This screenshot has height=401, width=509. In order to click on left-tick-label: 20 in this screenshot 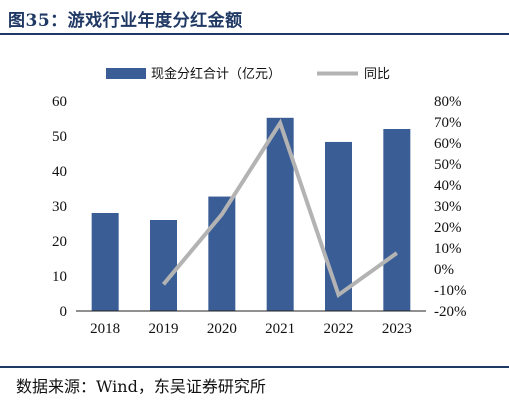, I will do `click(59, 242)`.